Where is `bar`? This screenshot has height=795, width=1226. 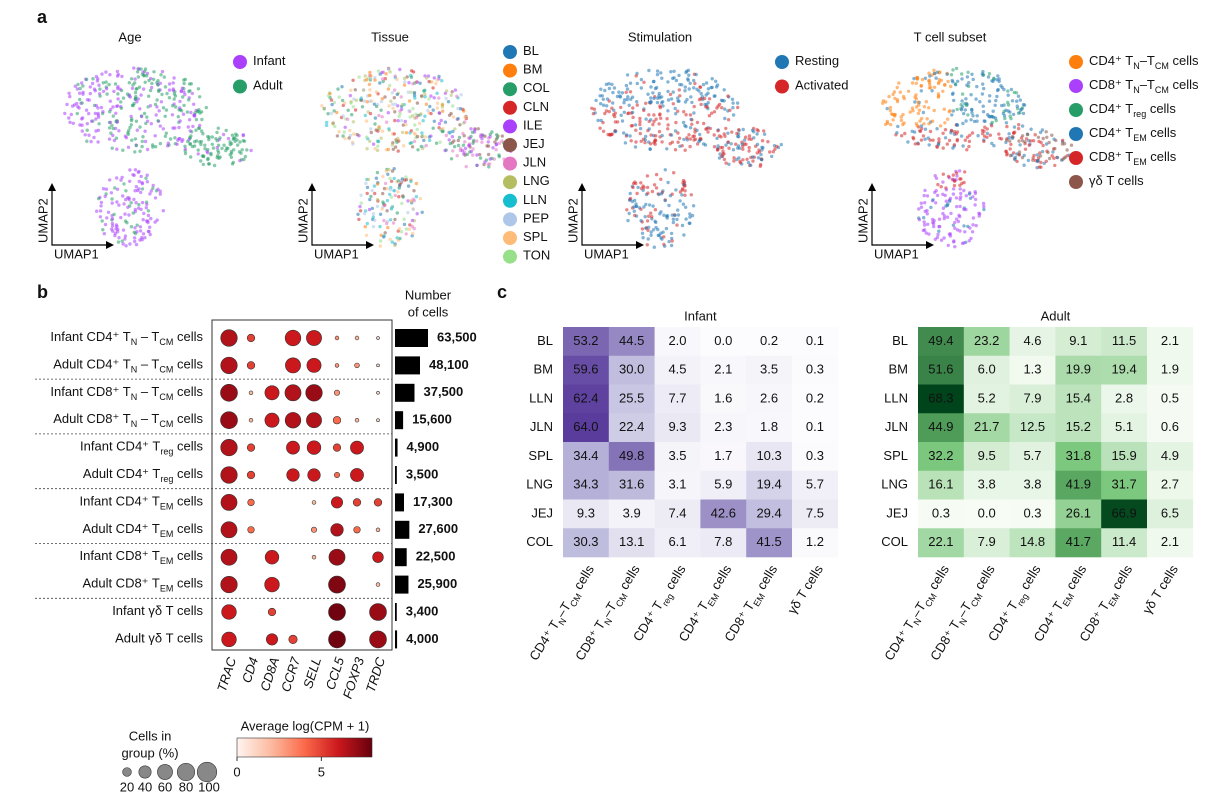
bar is located at coordinates (402, 584).